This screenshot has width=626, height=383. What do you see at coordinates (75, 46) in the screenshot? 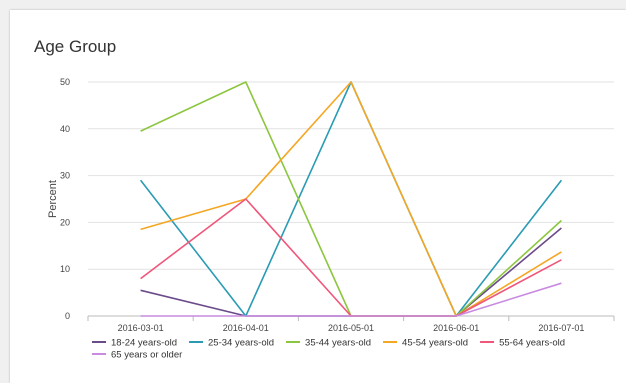
I see `chart-title: Age Group` at bounding box center [75, 46].